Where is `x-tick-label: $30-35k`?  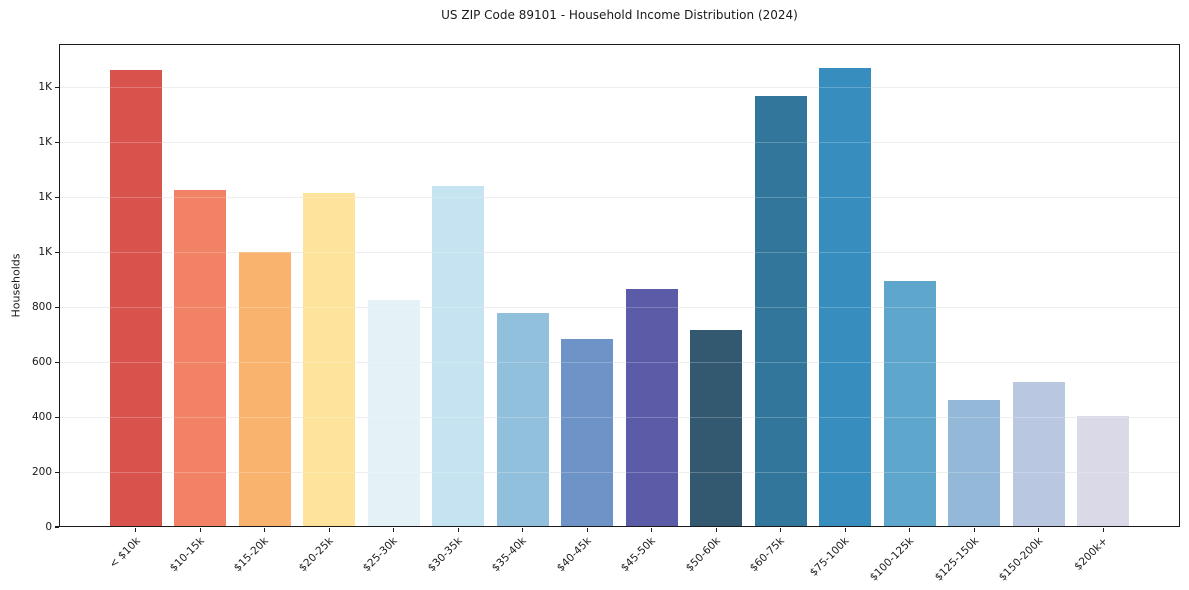 x-tick-label: $30-35k is located at coordinates (445, 555).